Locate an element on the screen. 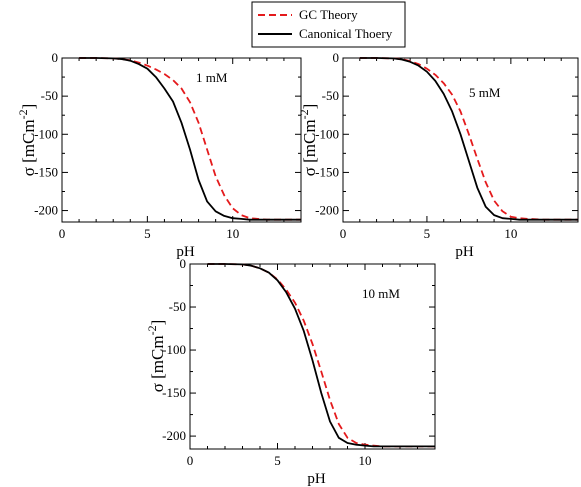 The width and height of the screenshot is (581, 487). legend: GC Theory Canonical Thoery is located at coordinates (328, 24).